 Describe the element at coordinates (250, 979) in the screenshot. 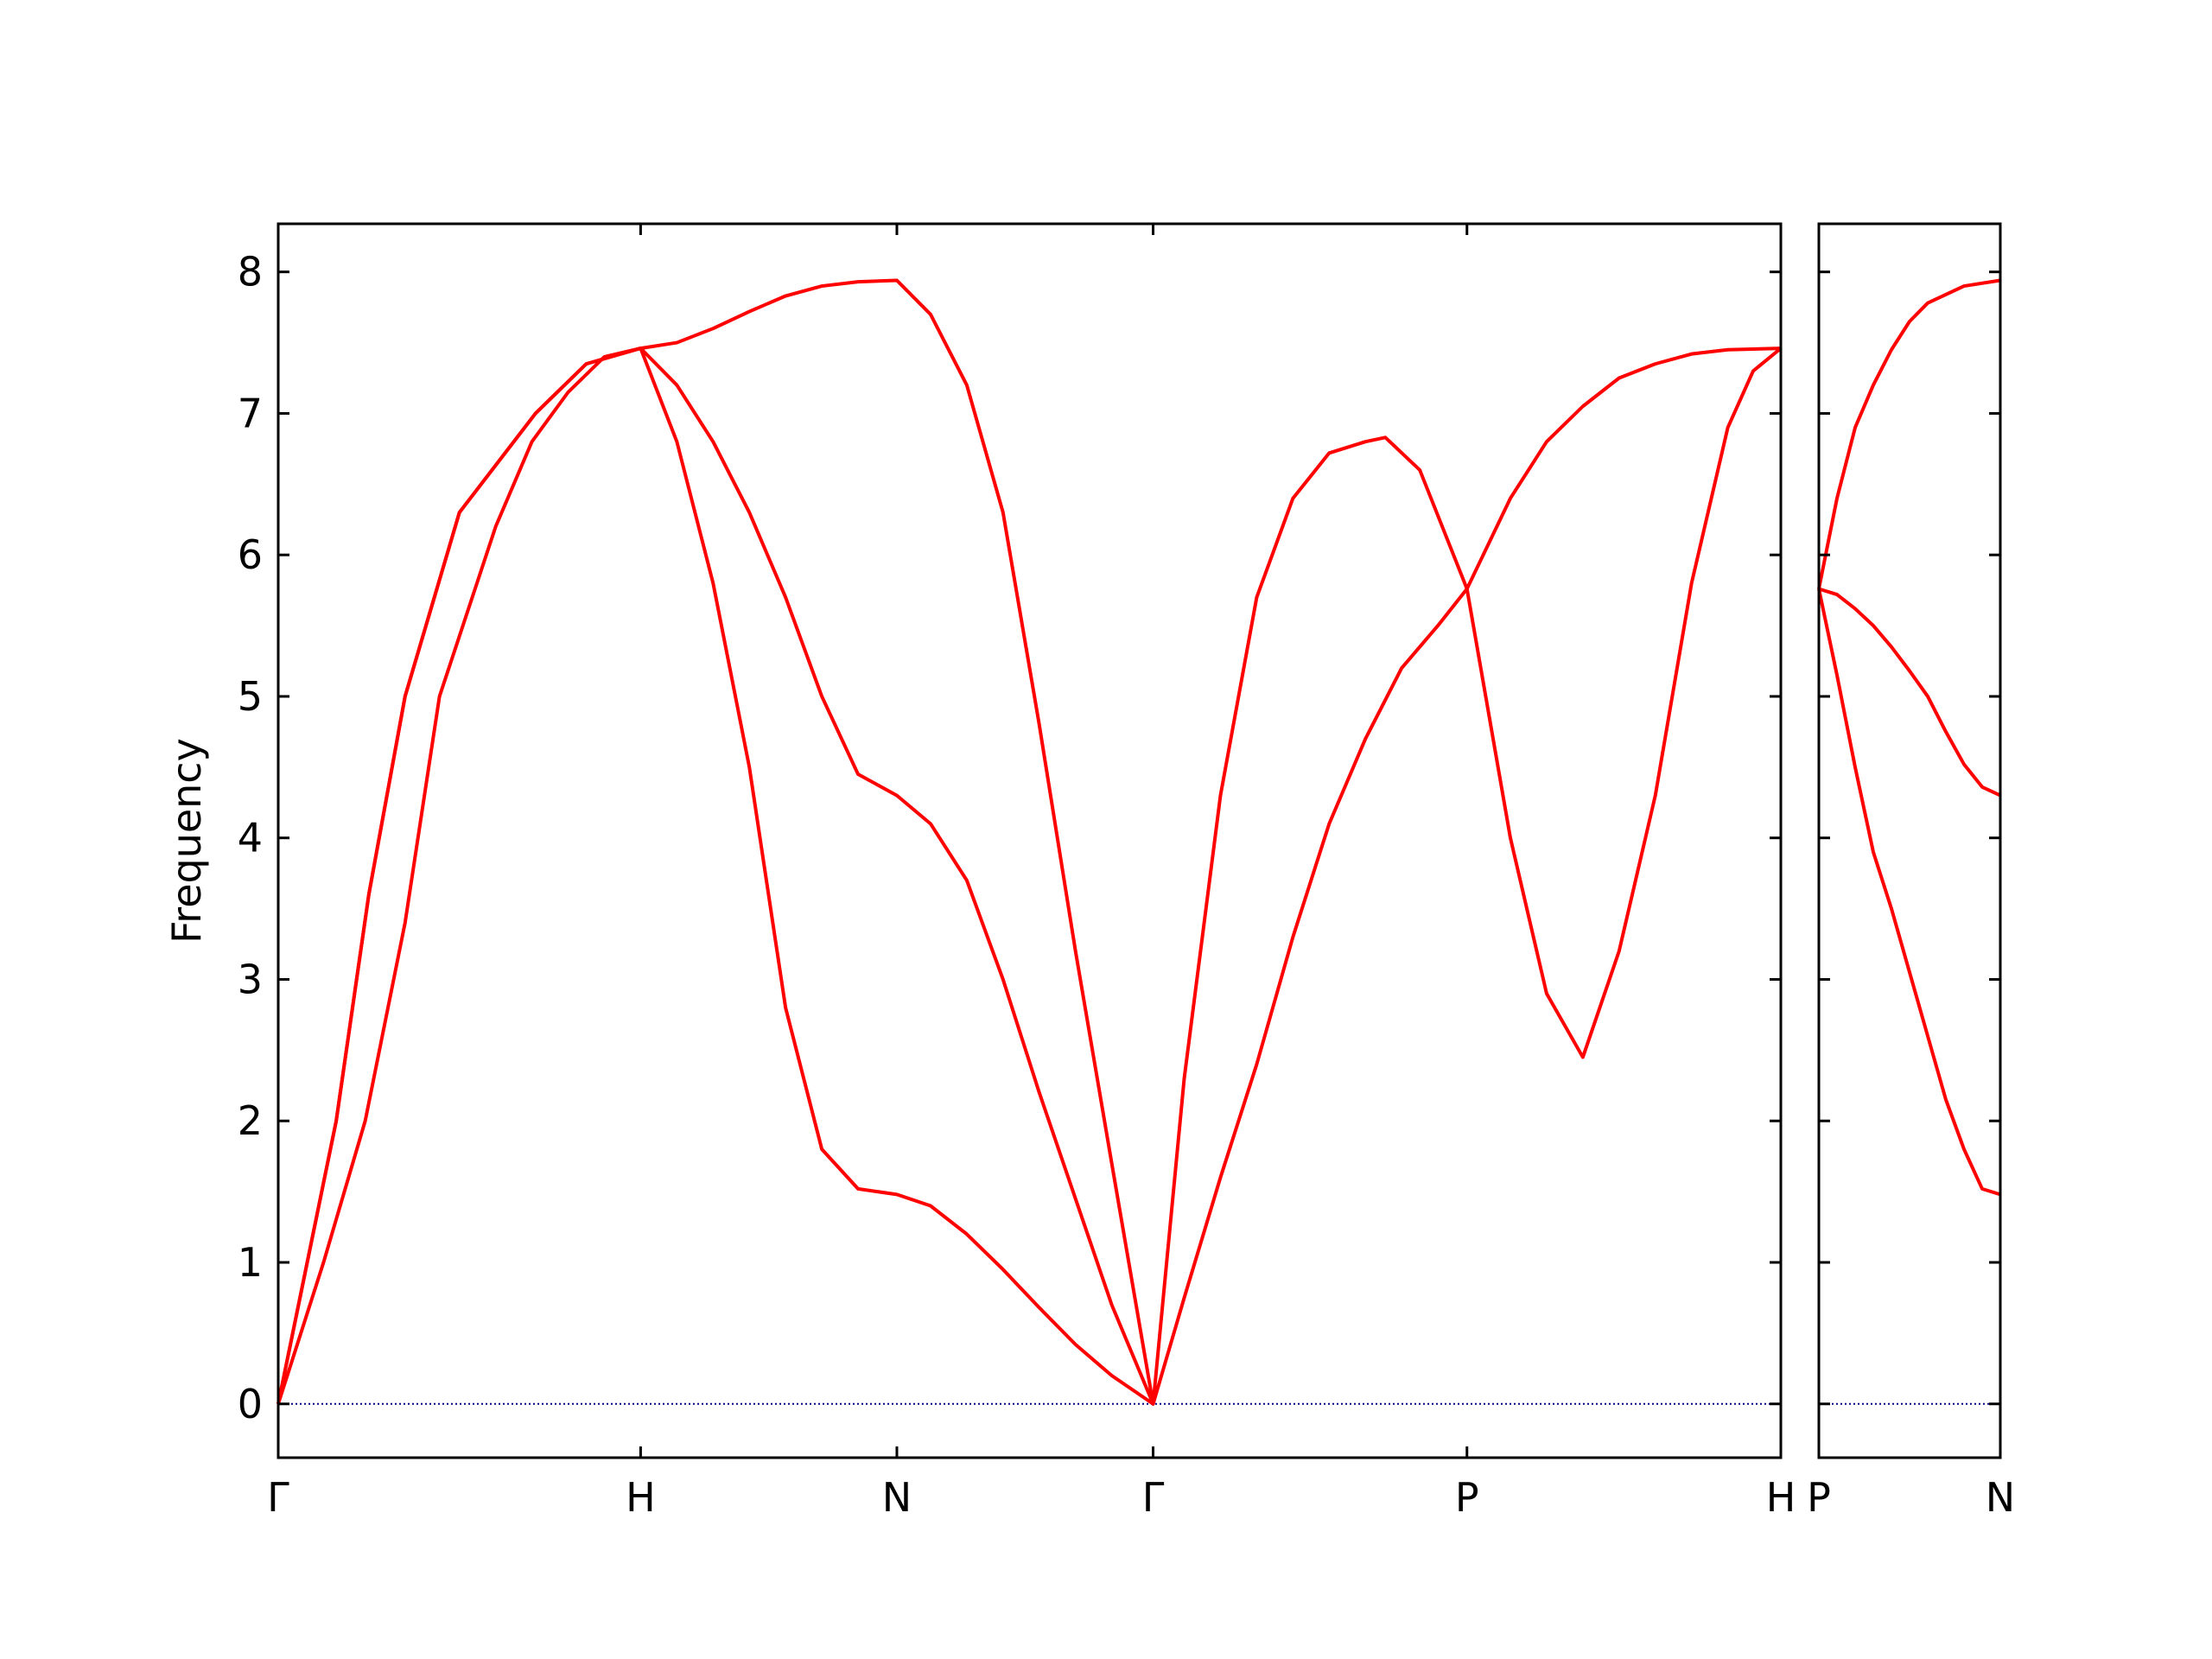

I see `y-tick-label: 3` at that location.